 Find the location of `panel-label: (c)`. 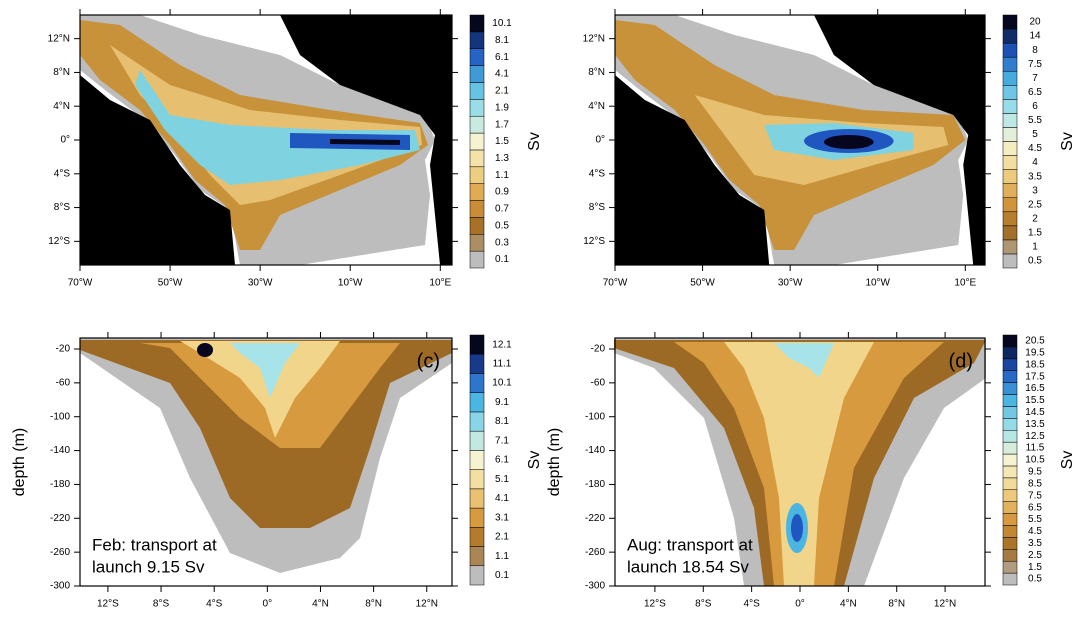

panel-label: (c) is located at coordinates (428, 361).